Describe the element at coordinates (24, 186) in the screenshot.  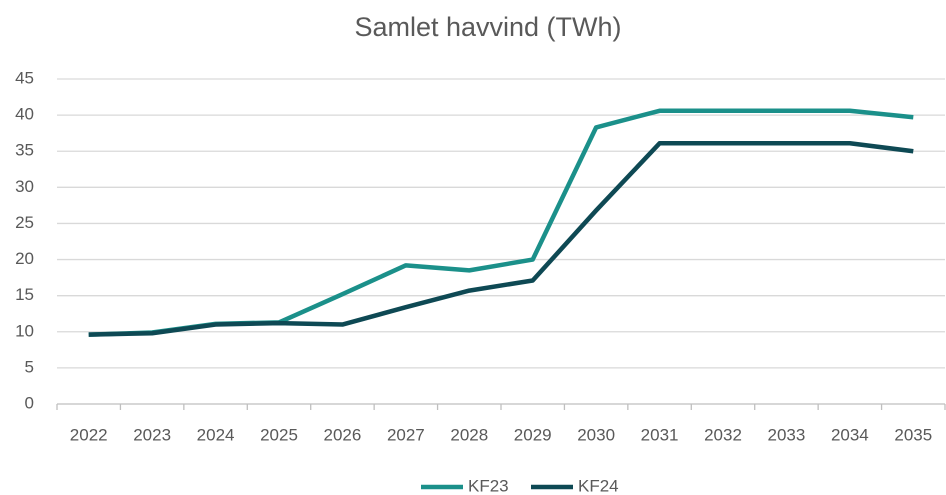
I see `y-tick-label: 30` at that location.